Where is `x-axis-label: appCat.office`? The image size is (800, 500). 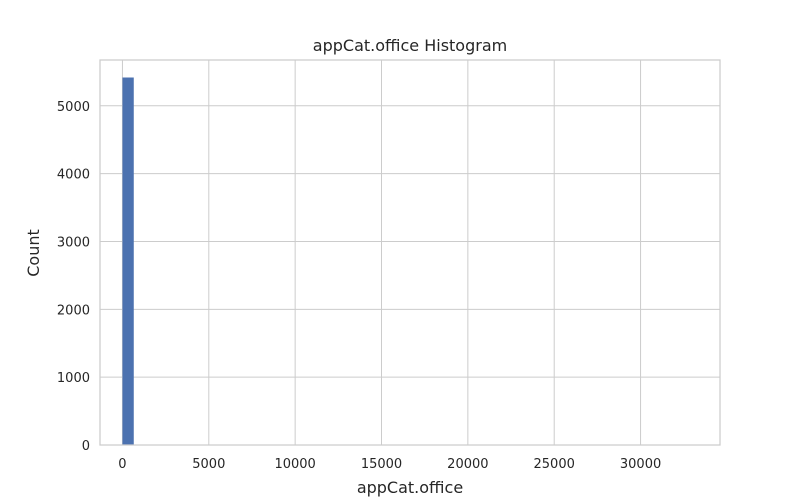 x-axis-label: appCat.office is located at coordinates (410, 487).